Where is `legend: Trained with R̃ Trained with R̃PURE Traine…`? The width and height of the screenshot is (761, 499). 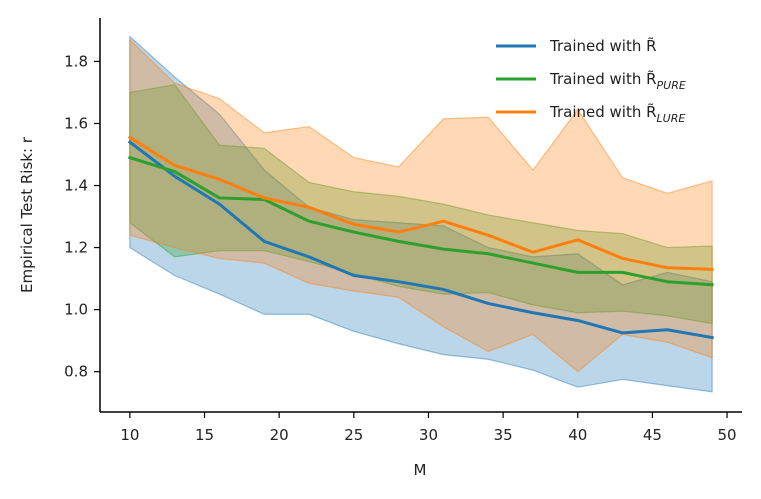
legend: Trained with R̃ Trained with R̃PURE Traine… is located at coordinates (591, 80).